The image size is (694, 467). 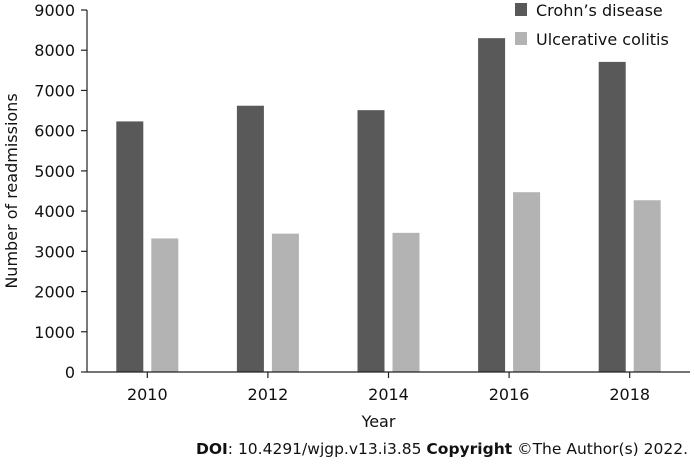 I want to click on bar-crohns-2012, so click(x=250, y=239).